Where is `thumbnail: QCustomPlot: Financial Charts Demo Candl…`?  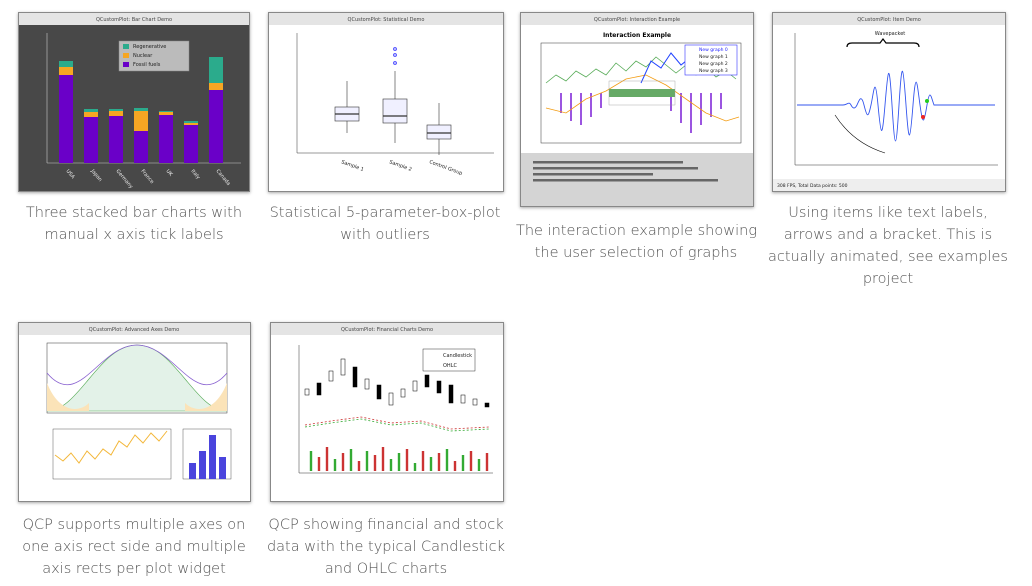 thumbnail: QCustomPlot: Financial Charts Demo Candl… is located at coordinates (387, 412).